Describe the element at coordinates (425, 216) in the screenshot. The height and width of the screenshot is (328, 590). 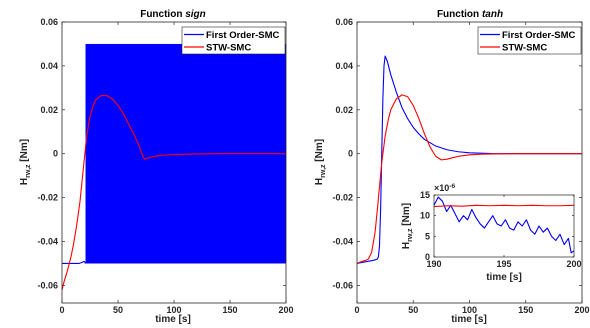
I see `inset-y-tick-label: 10` at that location.